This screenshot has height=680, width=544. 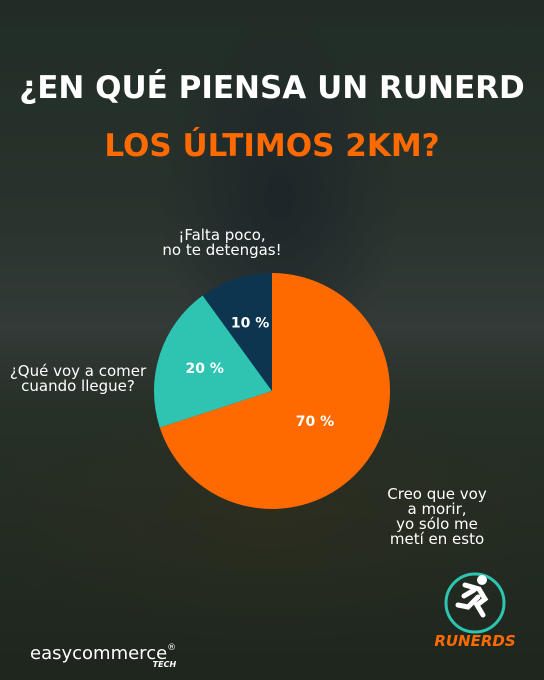 I want to click on value-label: 10 %, so click(x=250, y=324).